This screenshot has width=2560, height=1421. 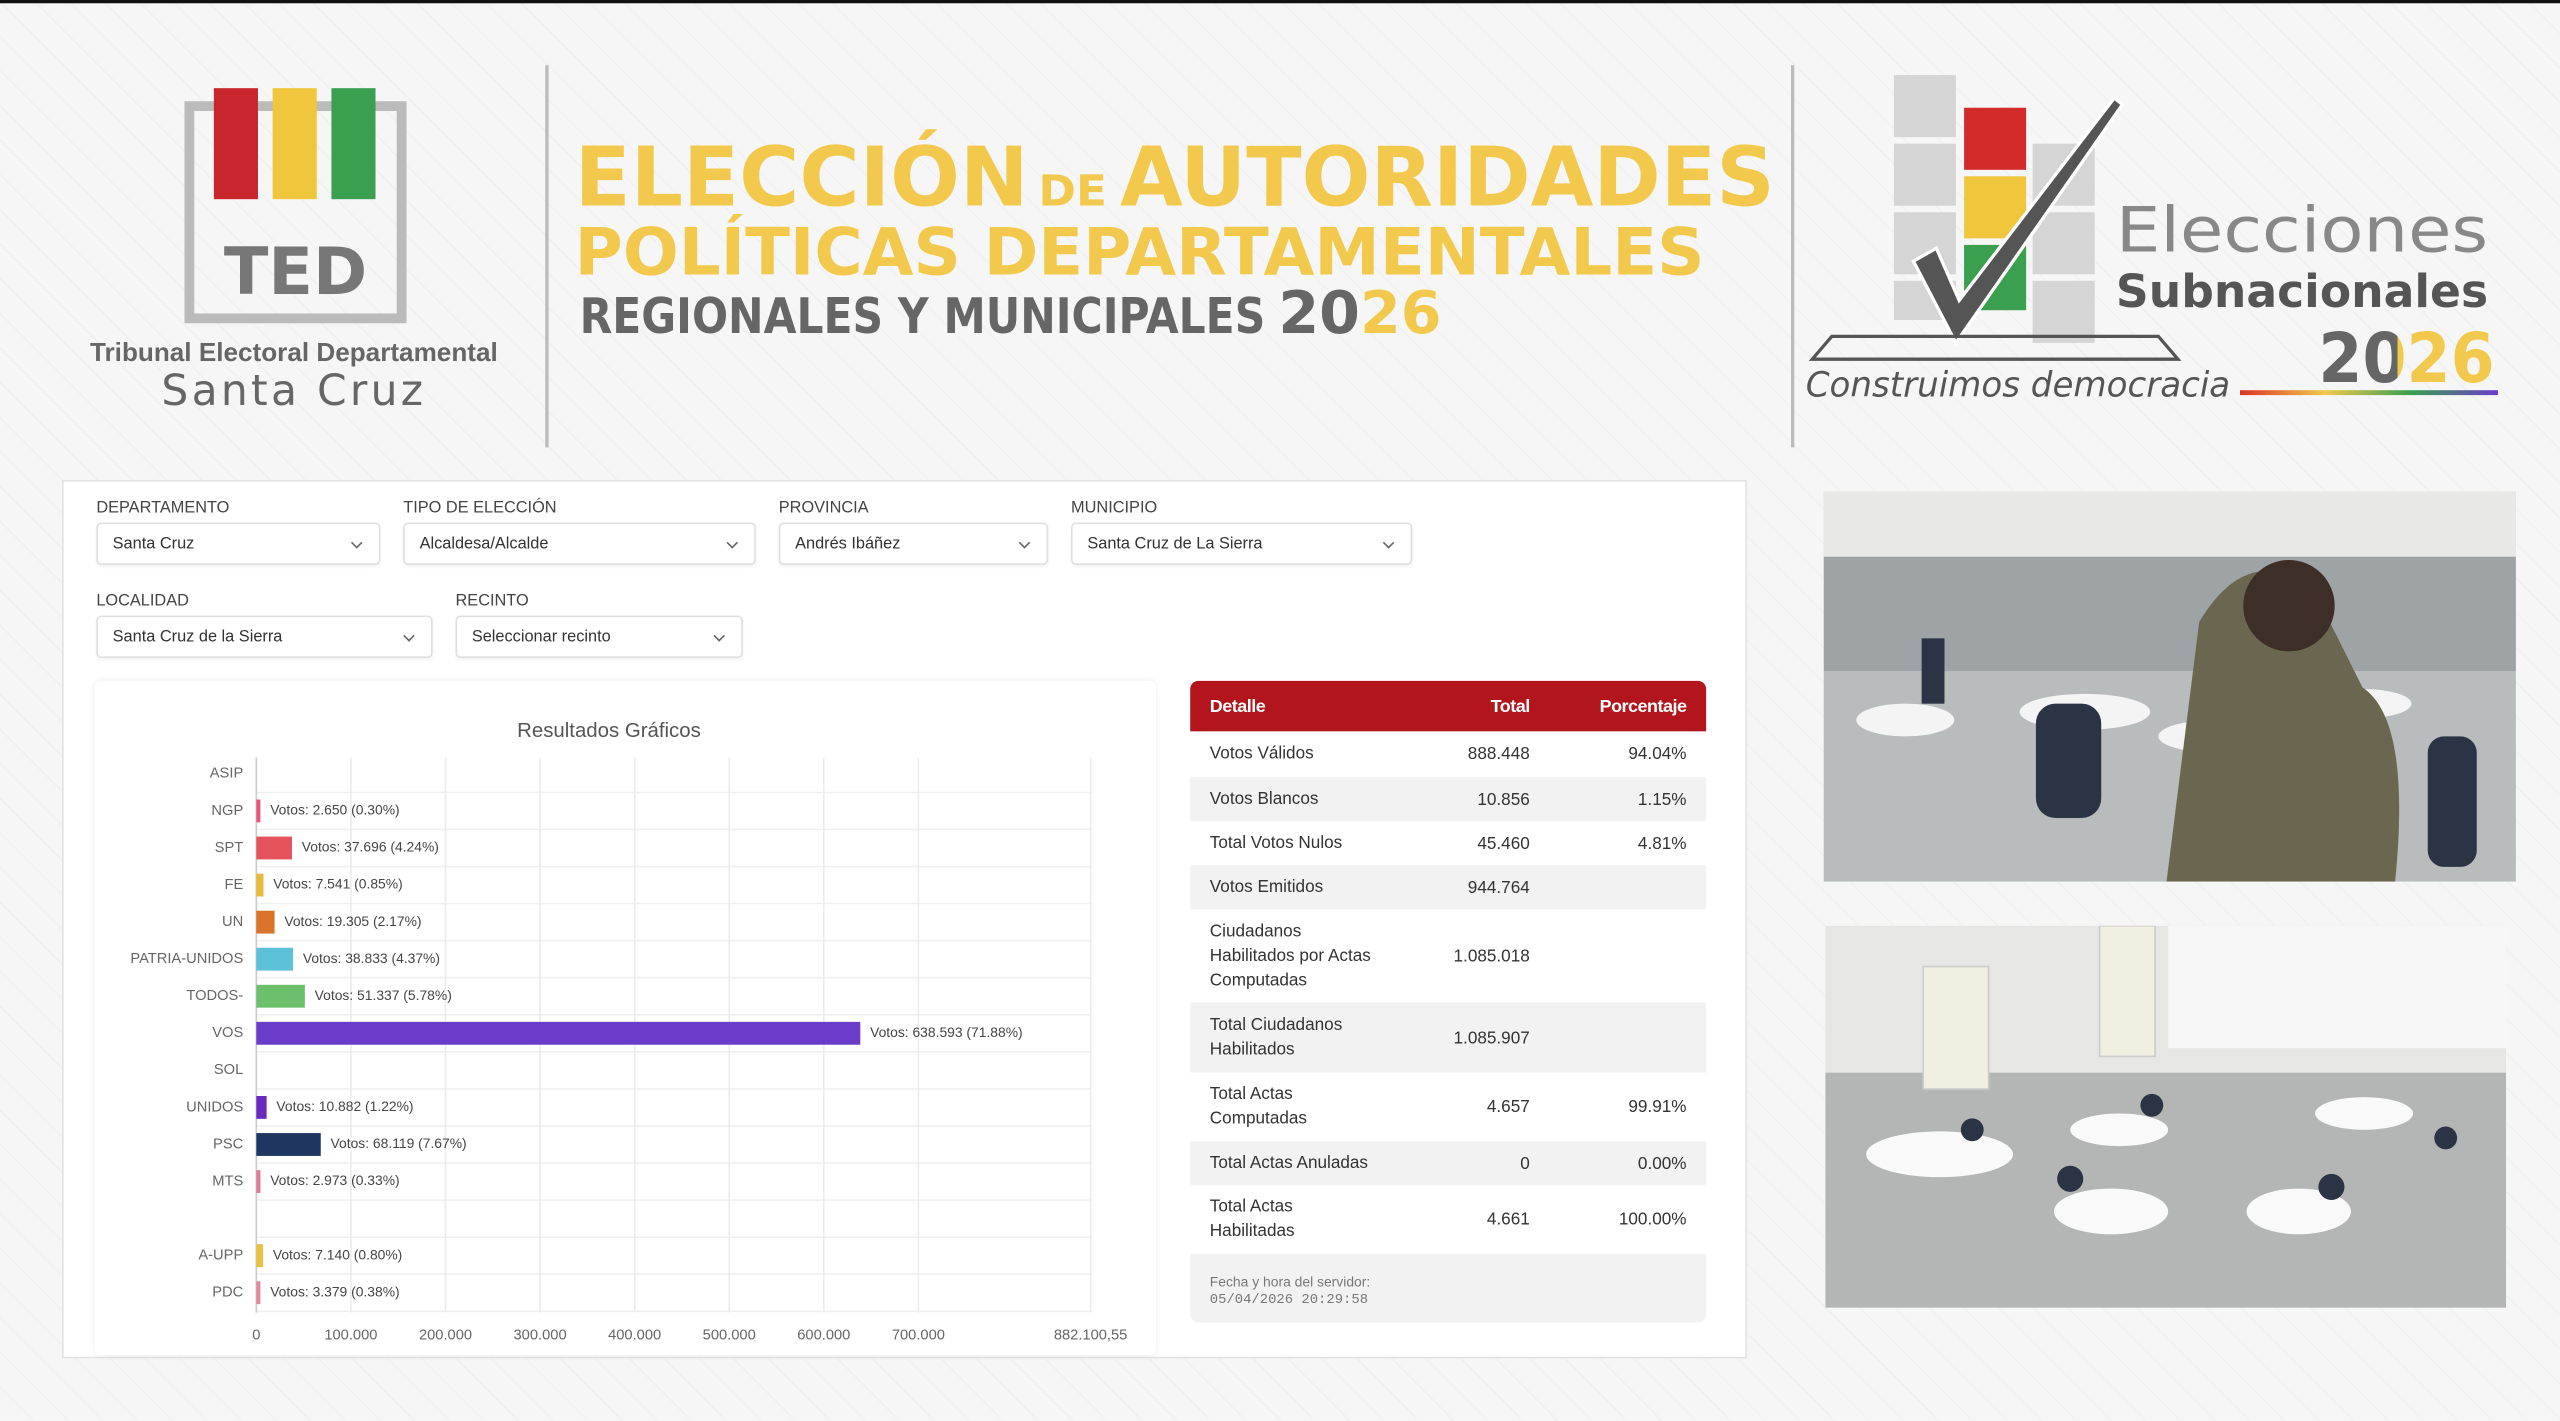 I want to click on table-cell: Votos Emitidos, so click(x=1266, y=886).